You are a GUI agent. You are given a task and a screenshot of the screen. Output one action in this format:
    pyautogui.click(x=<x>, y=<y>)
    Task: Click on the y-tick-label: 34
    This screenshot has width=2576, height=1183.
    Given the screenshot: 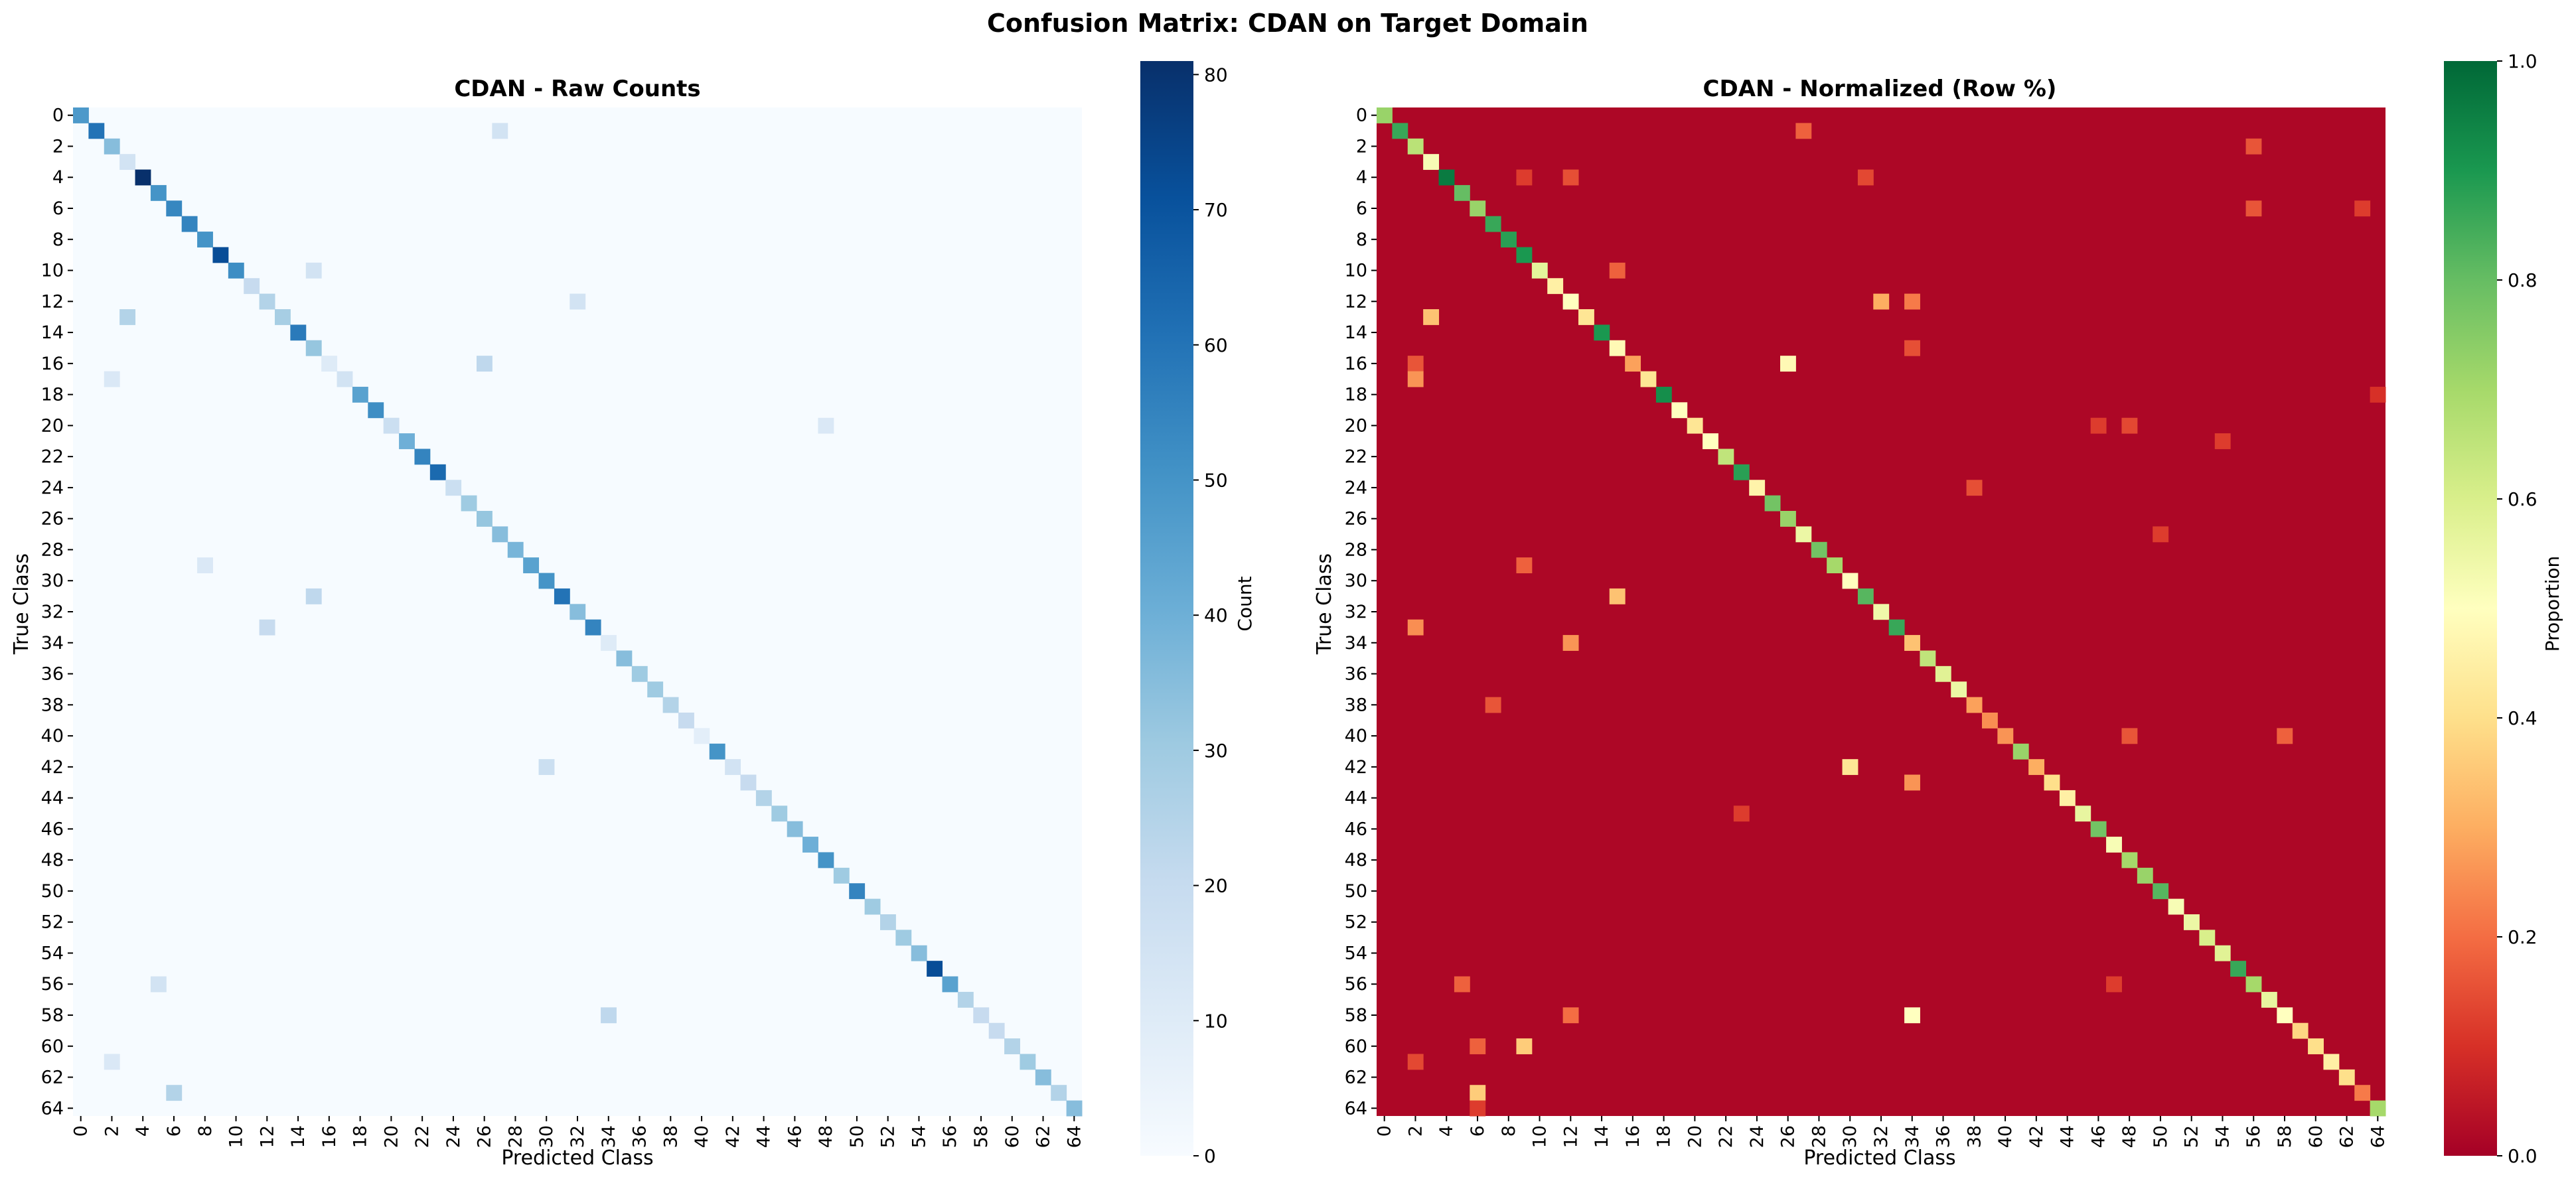 What is the action you would take?
    pyautogui.click(x=1356, y=643)
    